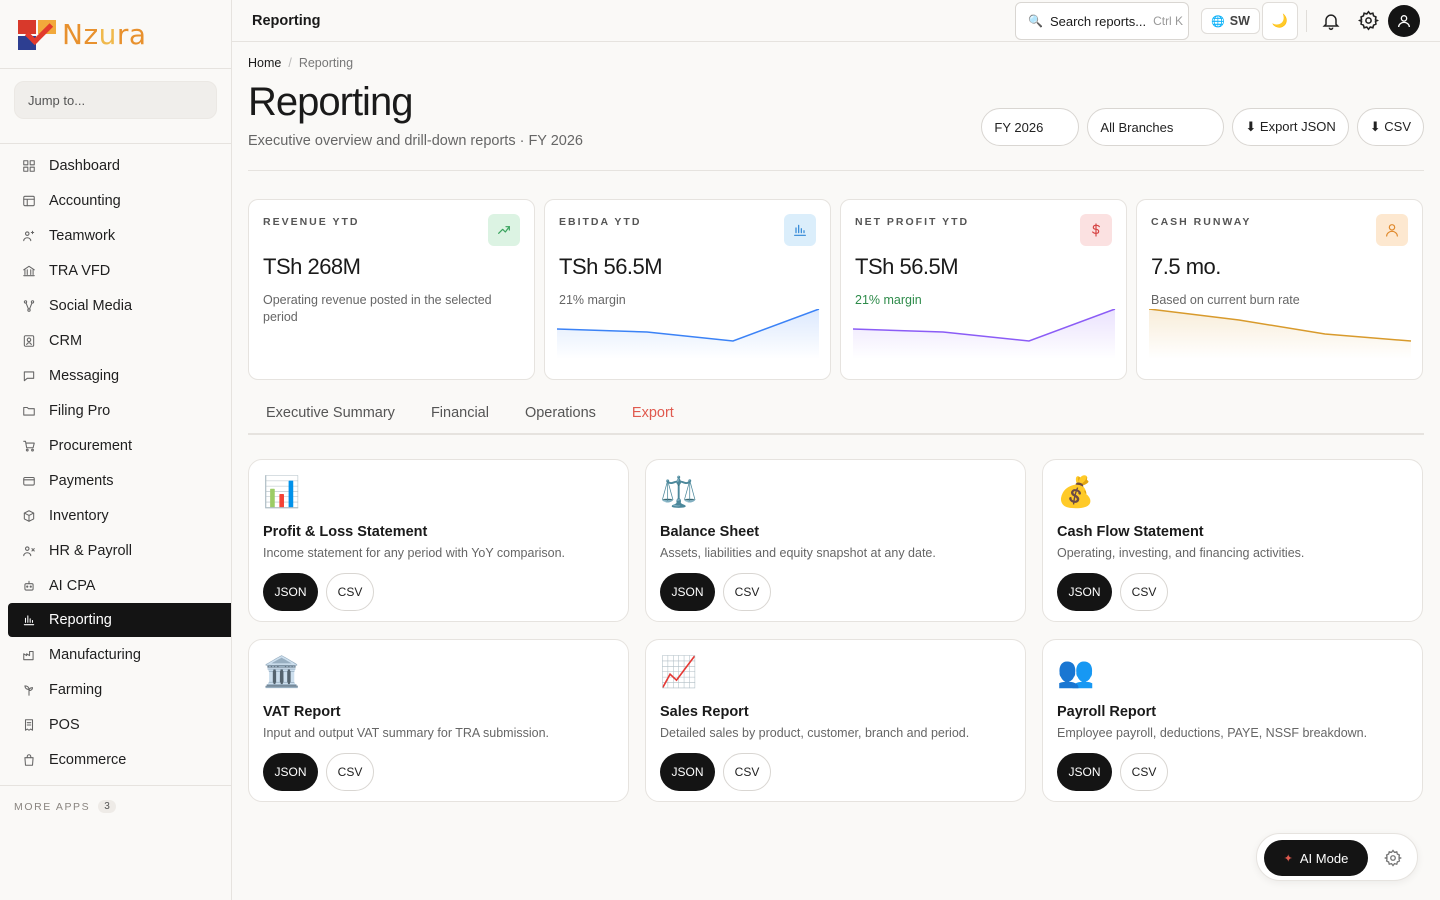 This screenshot has height=900, width=1440. Describe the element at coordinates (1239, 21) in the screenshot. I see `language-code: SW` at that location.